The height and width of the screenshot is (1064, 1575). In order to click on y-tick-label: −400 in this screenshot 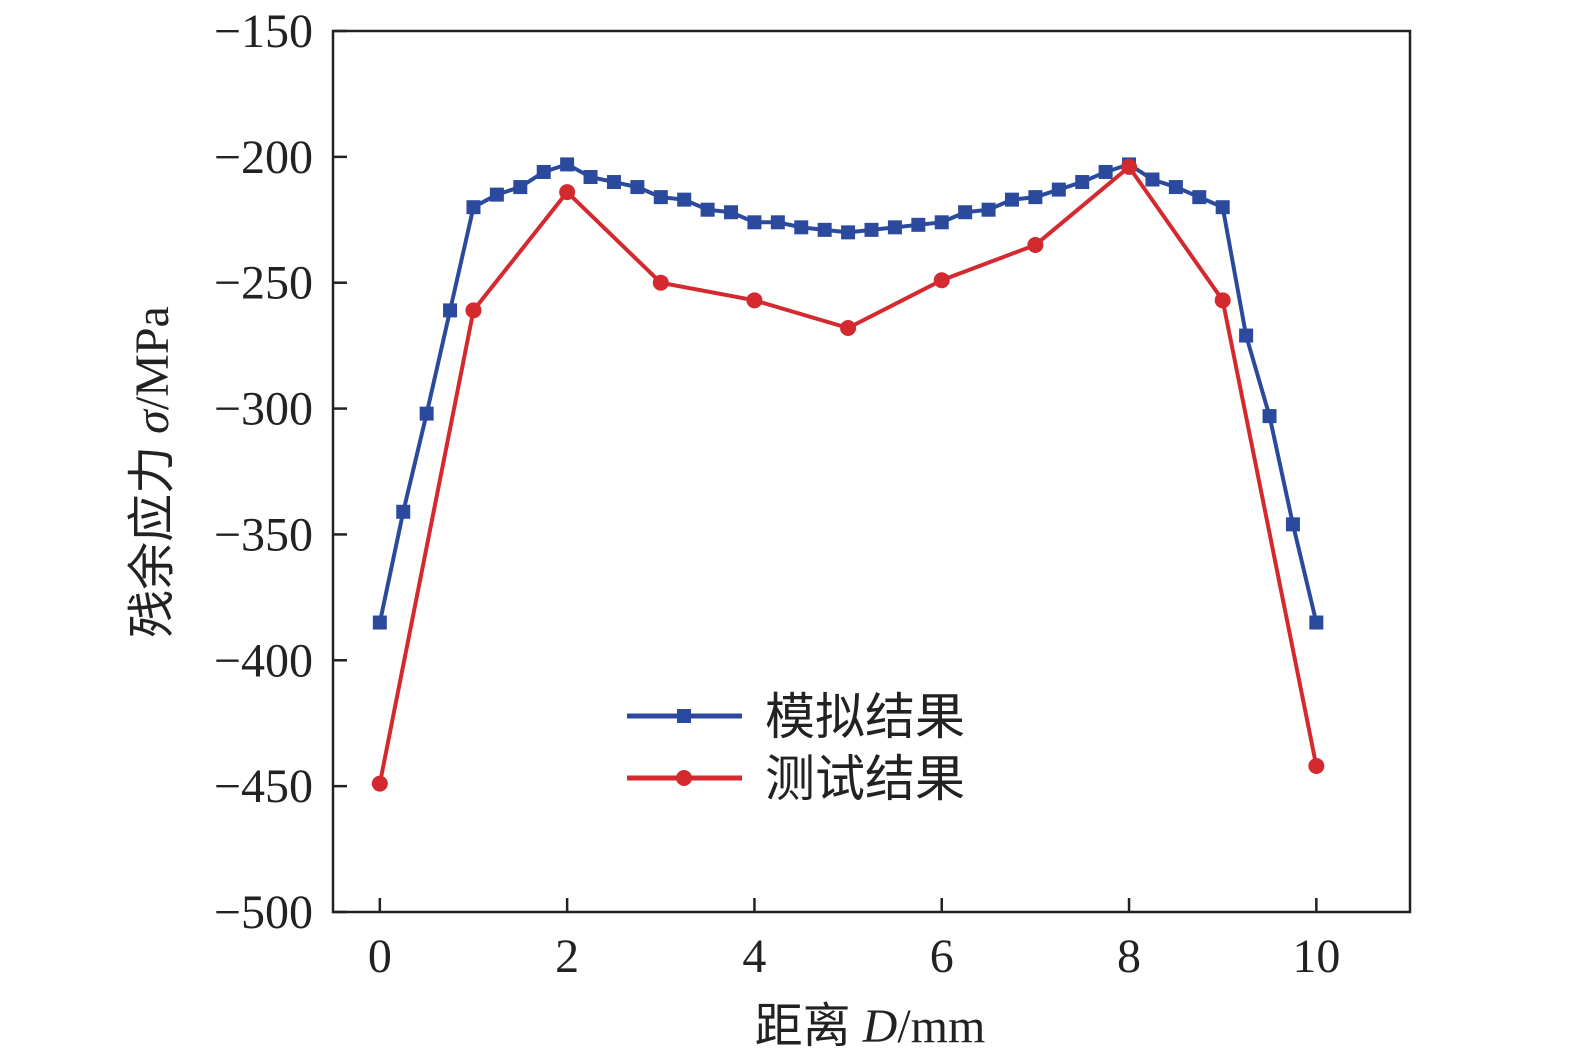, I will do `click(263, 660)`.